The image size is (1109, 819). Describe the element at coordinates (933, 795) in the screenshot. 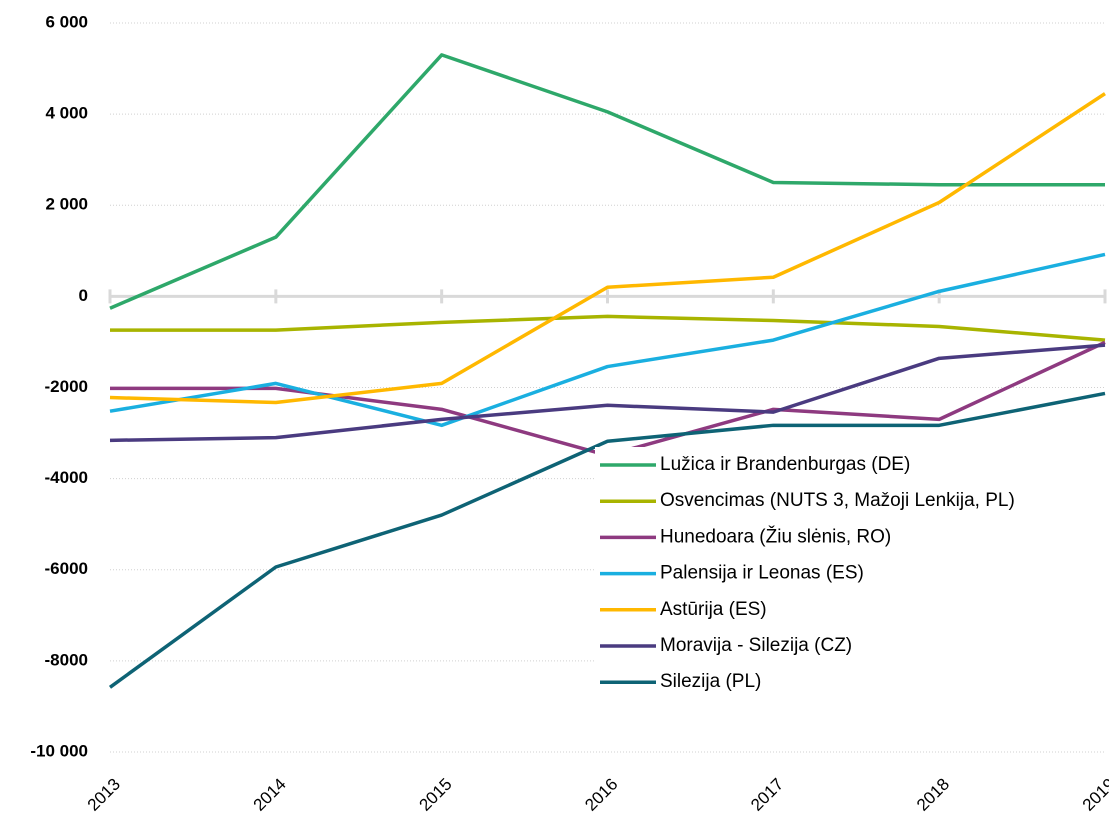

I see `x-tick-label: 2018` at that location.